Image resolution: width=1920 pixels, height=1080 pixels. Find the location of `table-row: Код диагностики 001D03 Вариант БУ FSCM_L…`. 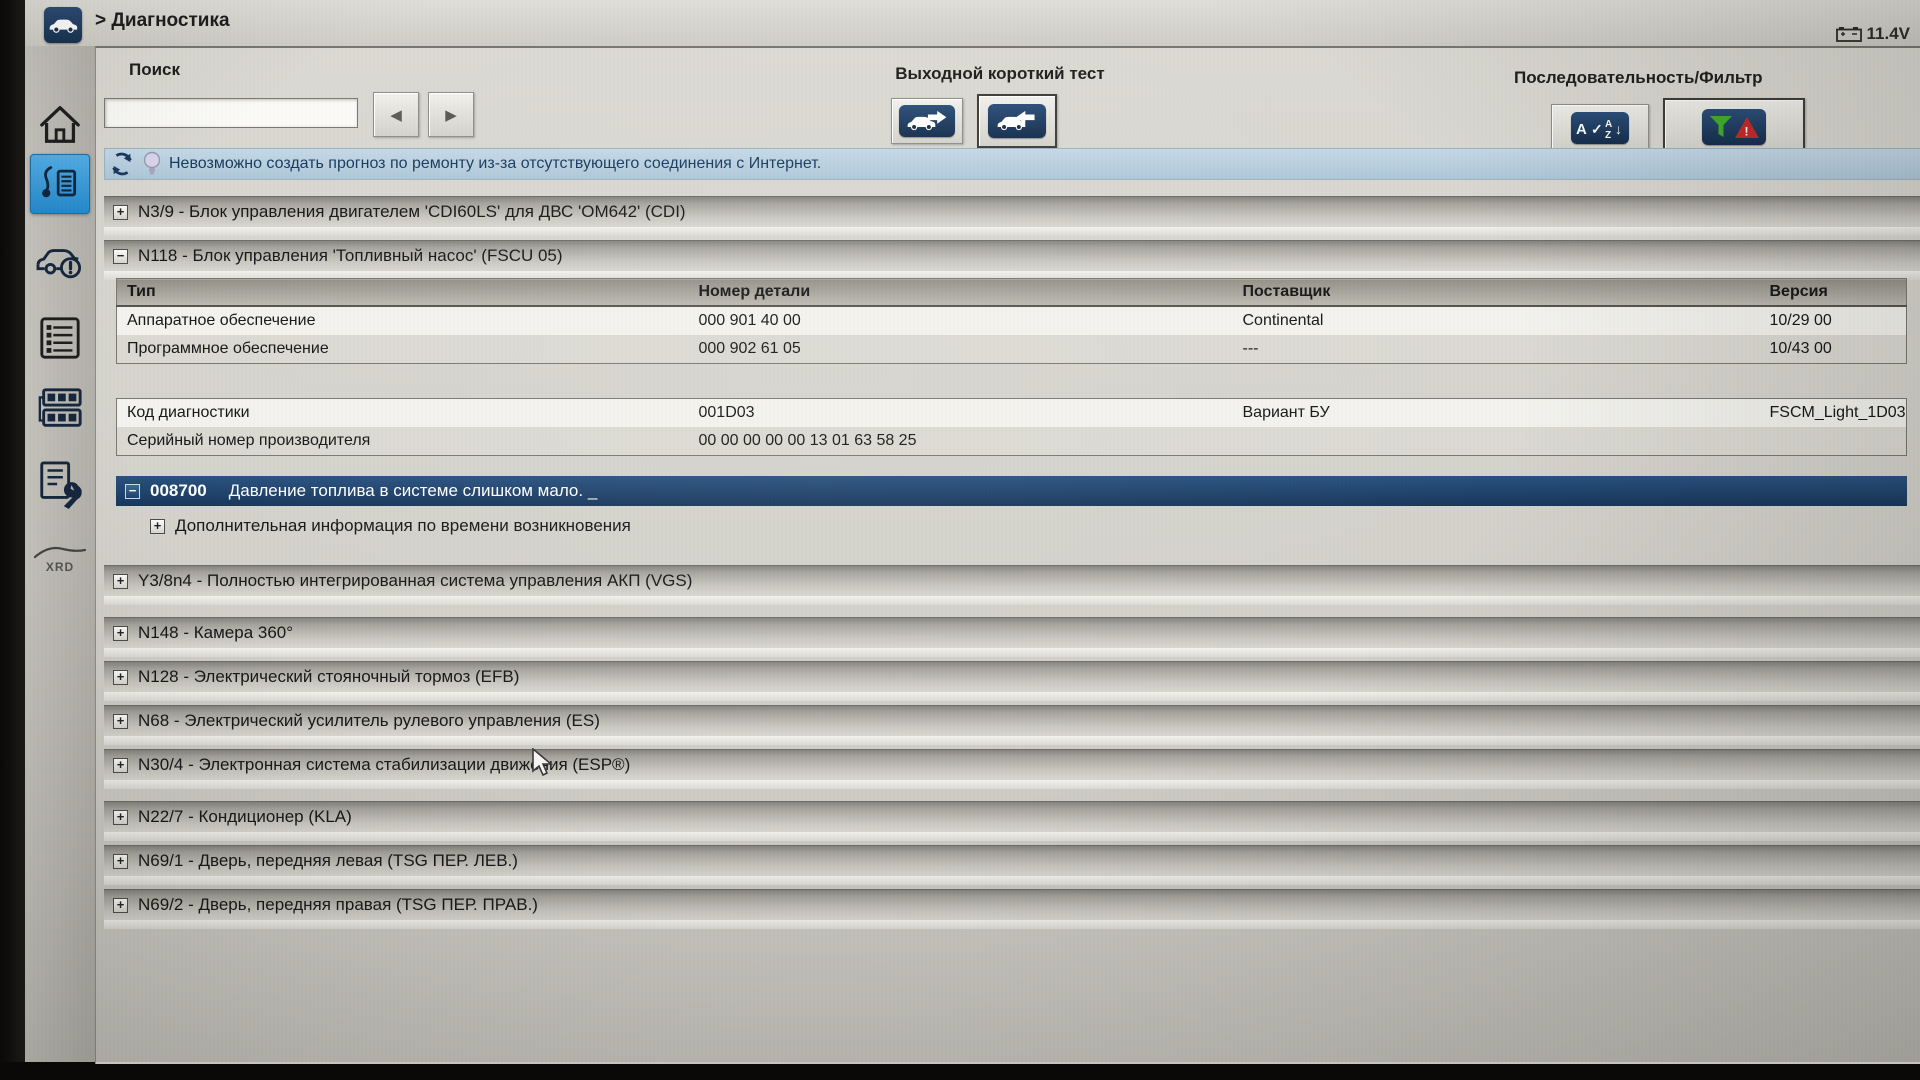

table-row: Код диагностики 001D03 Вариант БУ FSCM_L… is located at coordinates (1011, 412).